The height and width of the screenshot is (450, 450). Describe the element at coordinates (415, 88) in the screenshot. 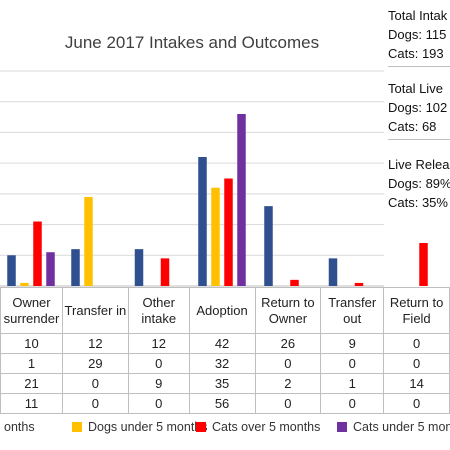

I see `stats-heading: Total Live` at that location.